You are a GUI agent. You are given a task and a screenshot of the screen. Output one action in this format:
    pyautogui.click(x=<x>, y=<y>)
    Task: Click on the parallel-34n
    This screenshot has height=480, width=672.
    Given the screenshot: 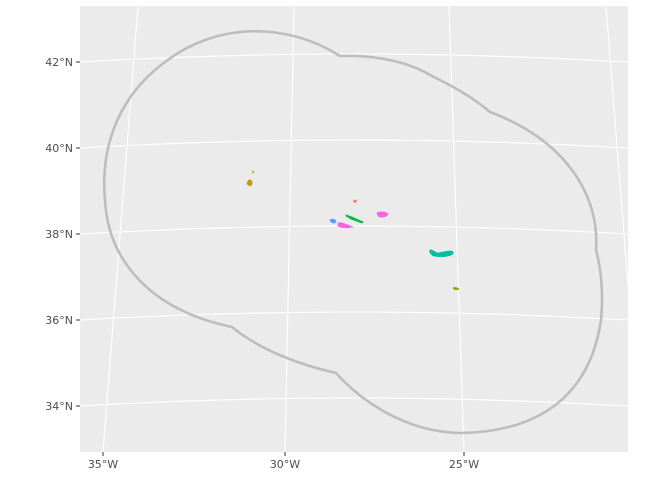 What is the action you would take?
    pyautogui.click(x=354, y=402)
    